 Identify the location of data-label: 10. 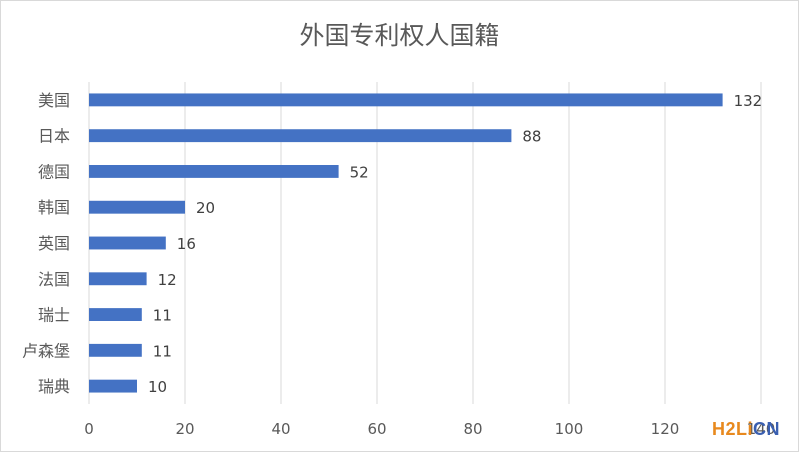
(157, 387).